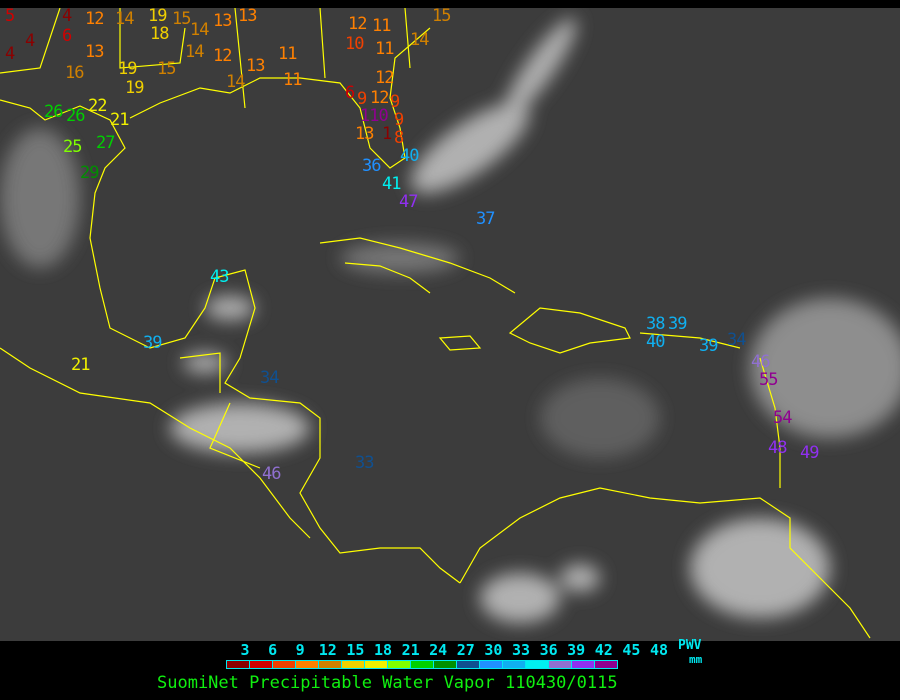 Image resolution: width=900 pixels, height=700 pixels. Describe the element at coordinates (486, 219) in the screenshot. I see `station-pwv-label: 37` at that location.